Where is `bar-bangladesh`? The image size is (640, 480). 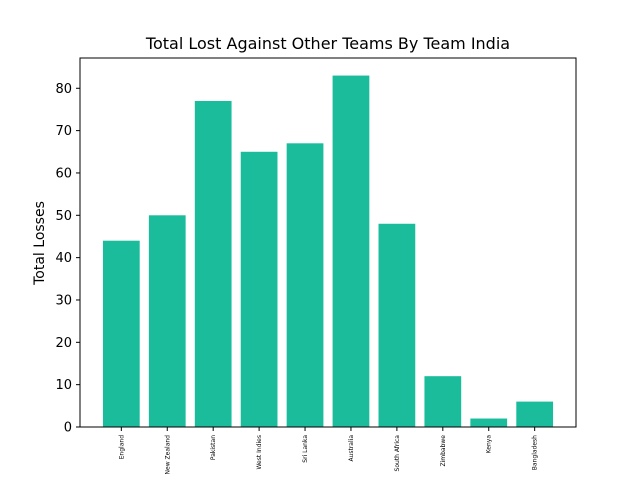 bar-bangladesh is located at coordinates (535, 414).